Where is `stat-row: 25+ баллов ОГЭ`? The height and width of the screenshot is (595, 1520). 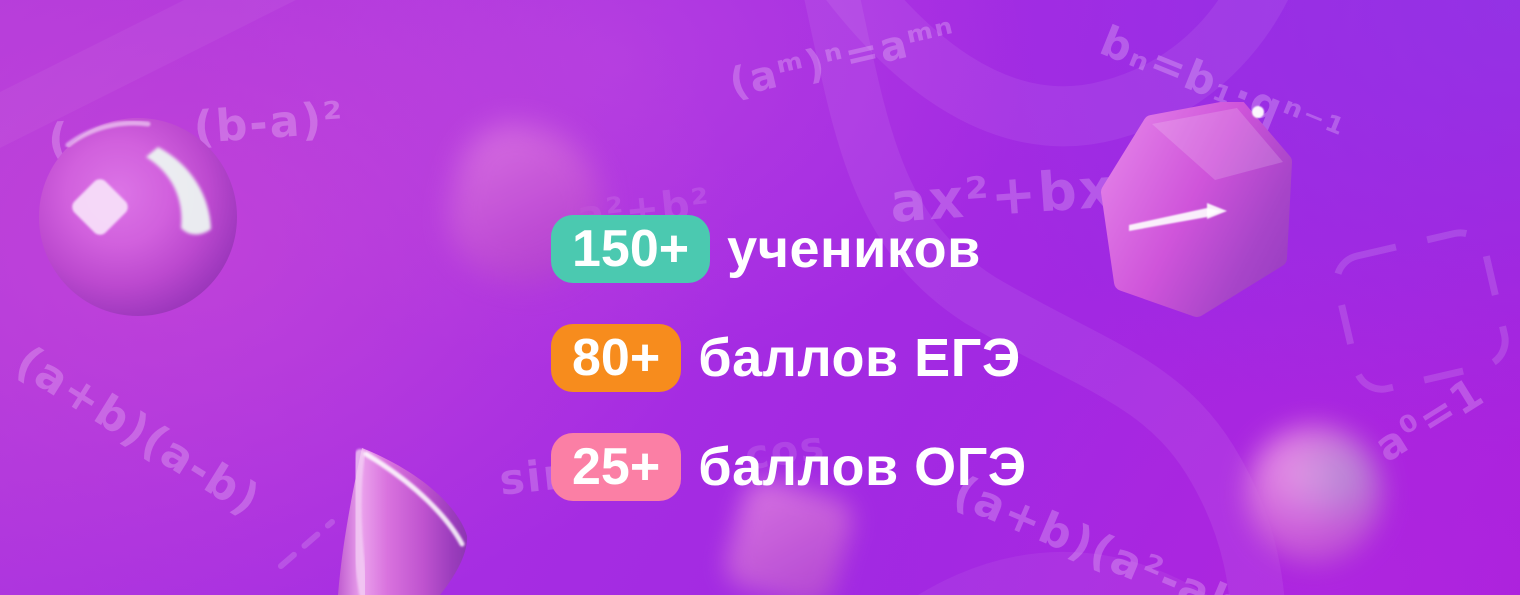 stat-row: 25+ баллов ОГЭ is located at coordinates (789, 467).